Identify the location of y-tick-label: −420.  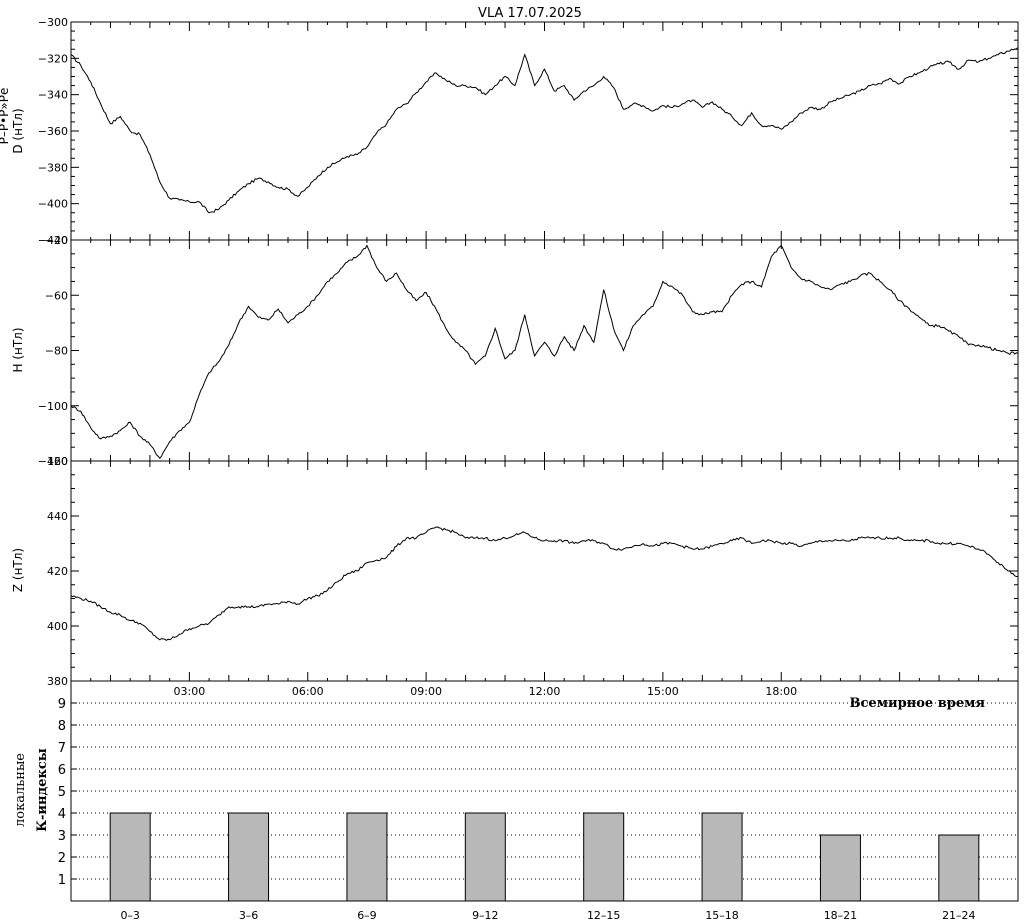
(53, 240).